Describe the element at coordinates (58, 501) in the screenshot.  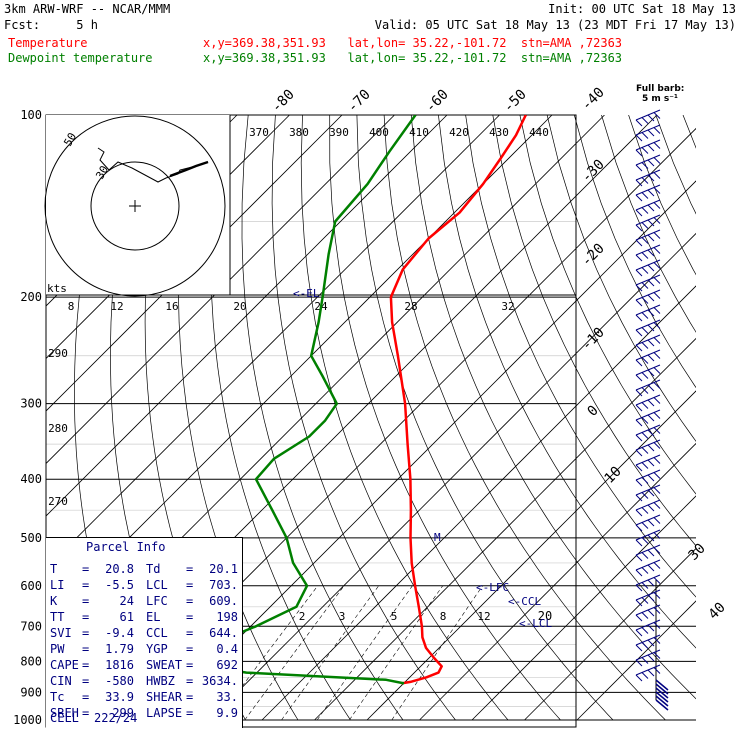
I see `dry-adiabat-label: 270` at that location.